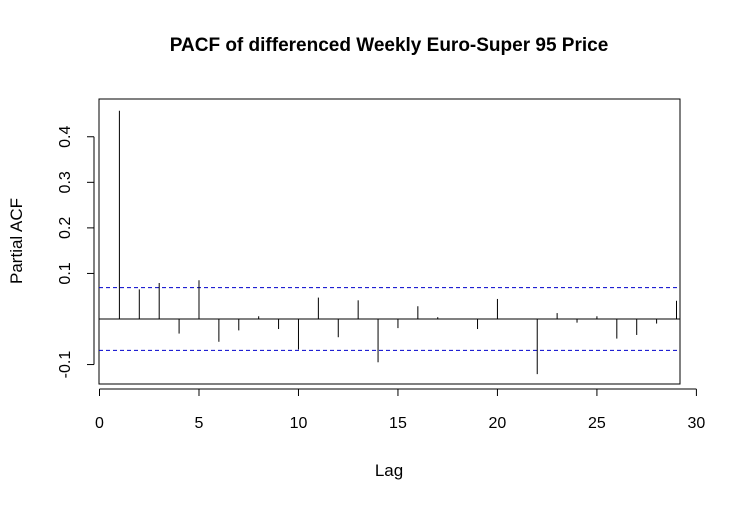  What do you see at coordinates (389, 470) in the screenshot?
I see `x-axis-label: Lag` at bounding box center [389, 470].